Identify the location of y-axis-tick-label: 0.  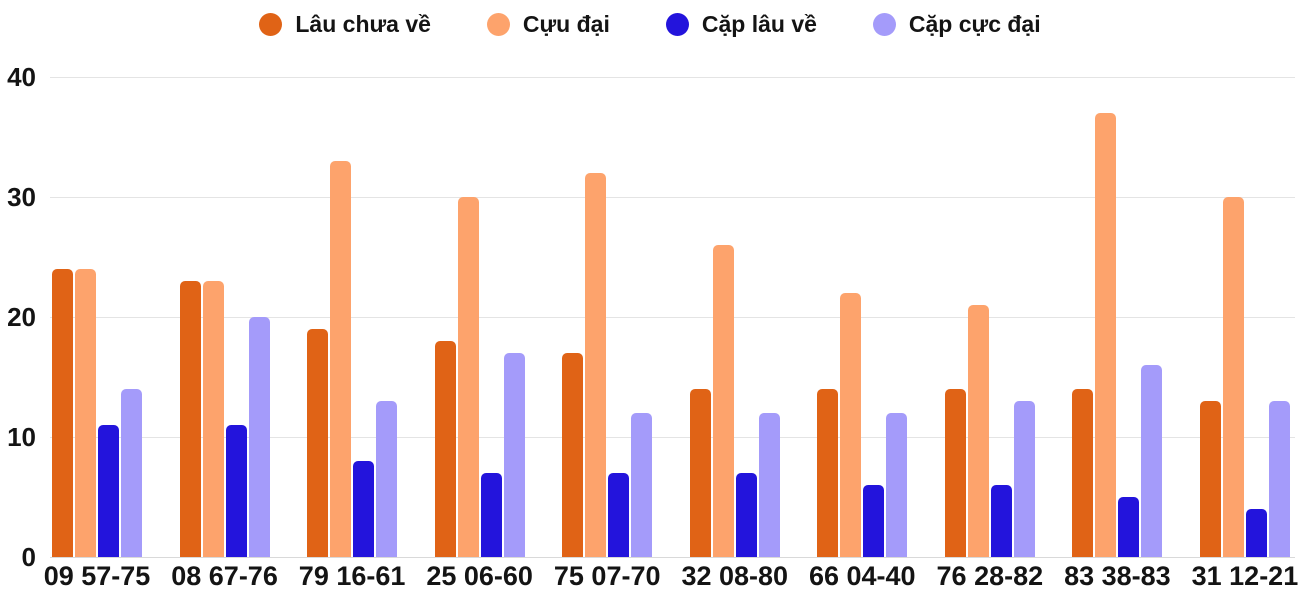
(28, 557).